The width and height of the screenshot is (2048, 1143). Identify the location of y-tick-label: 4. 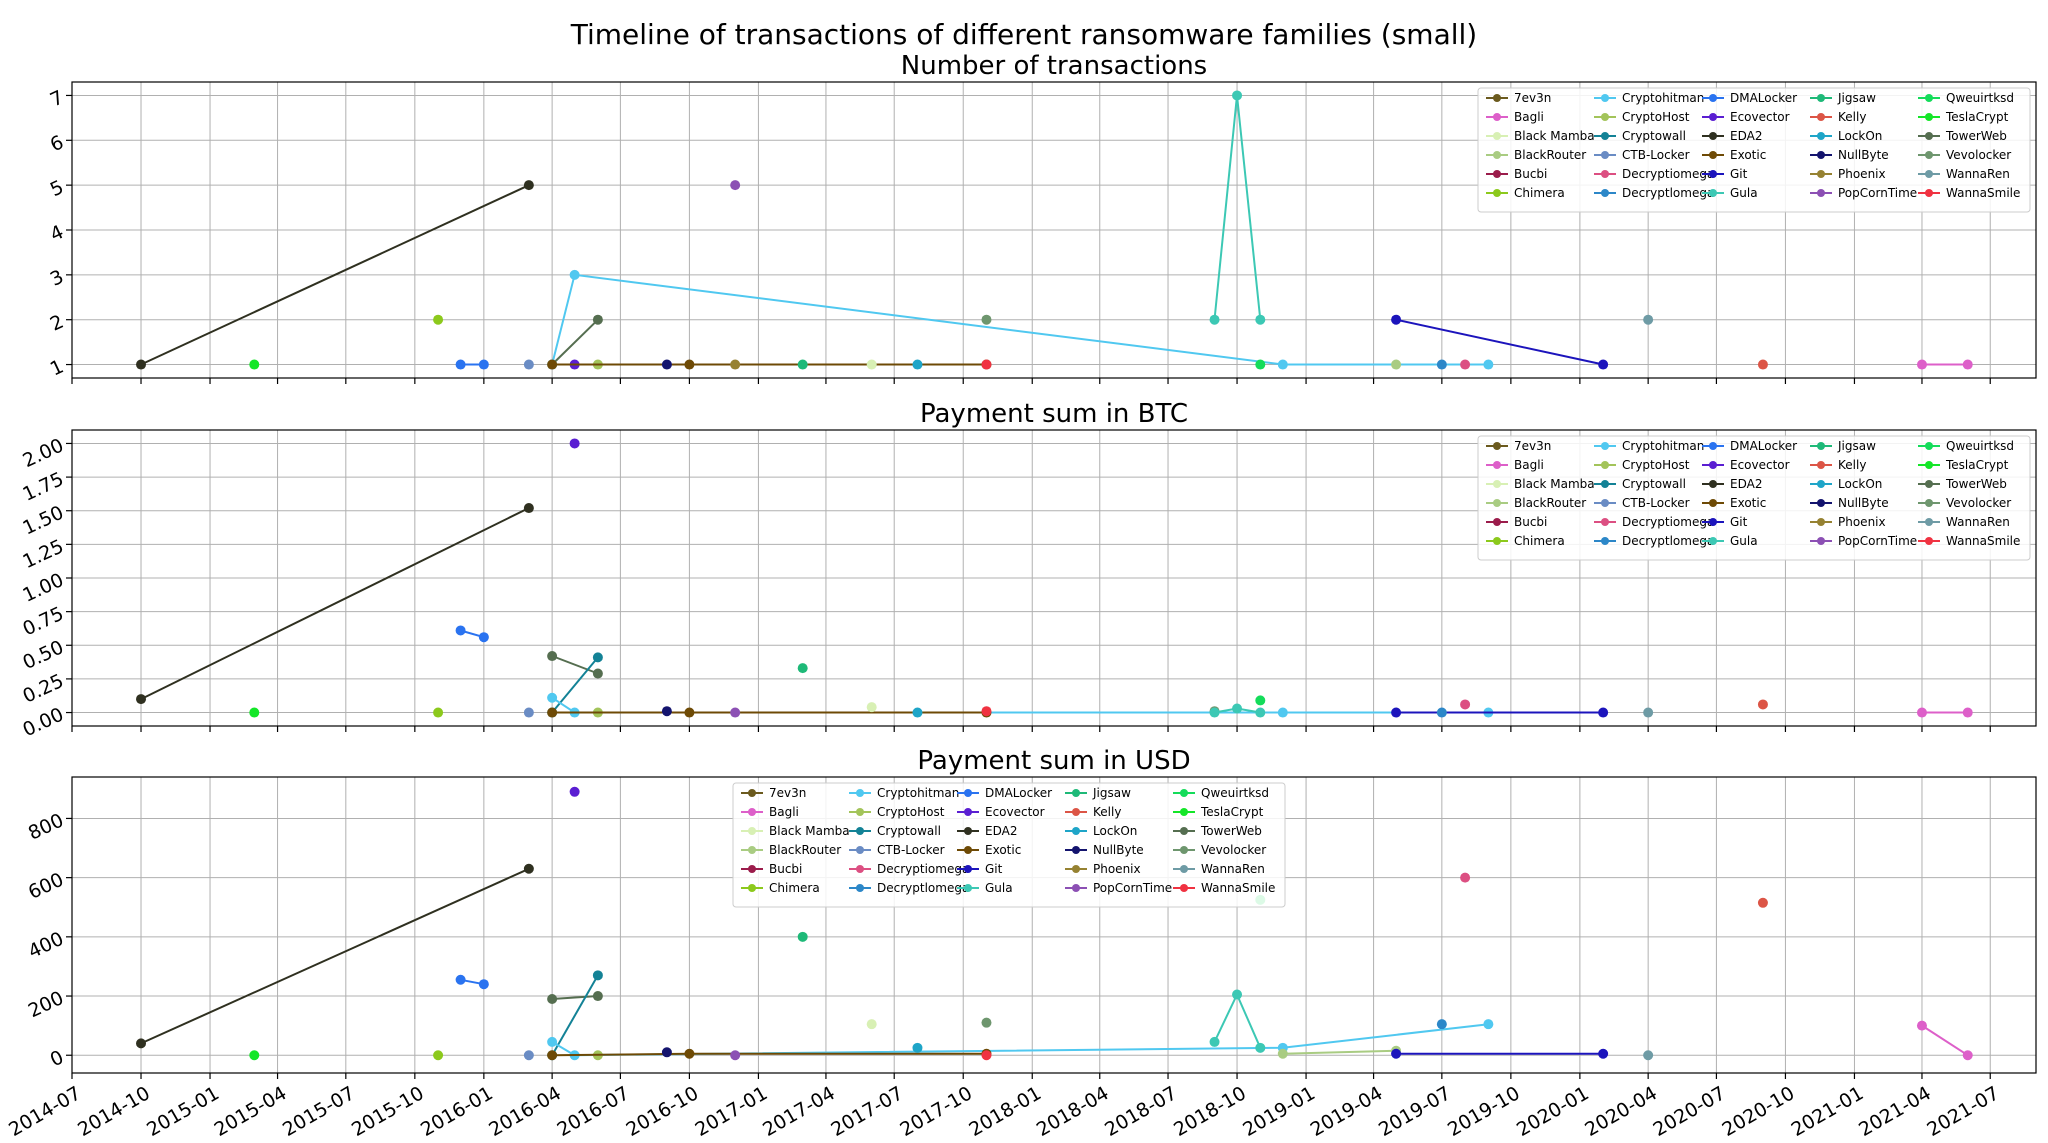
(57, 233).